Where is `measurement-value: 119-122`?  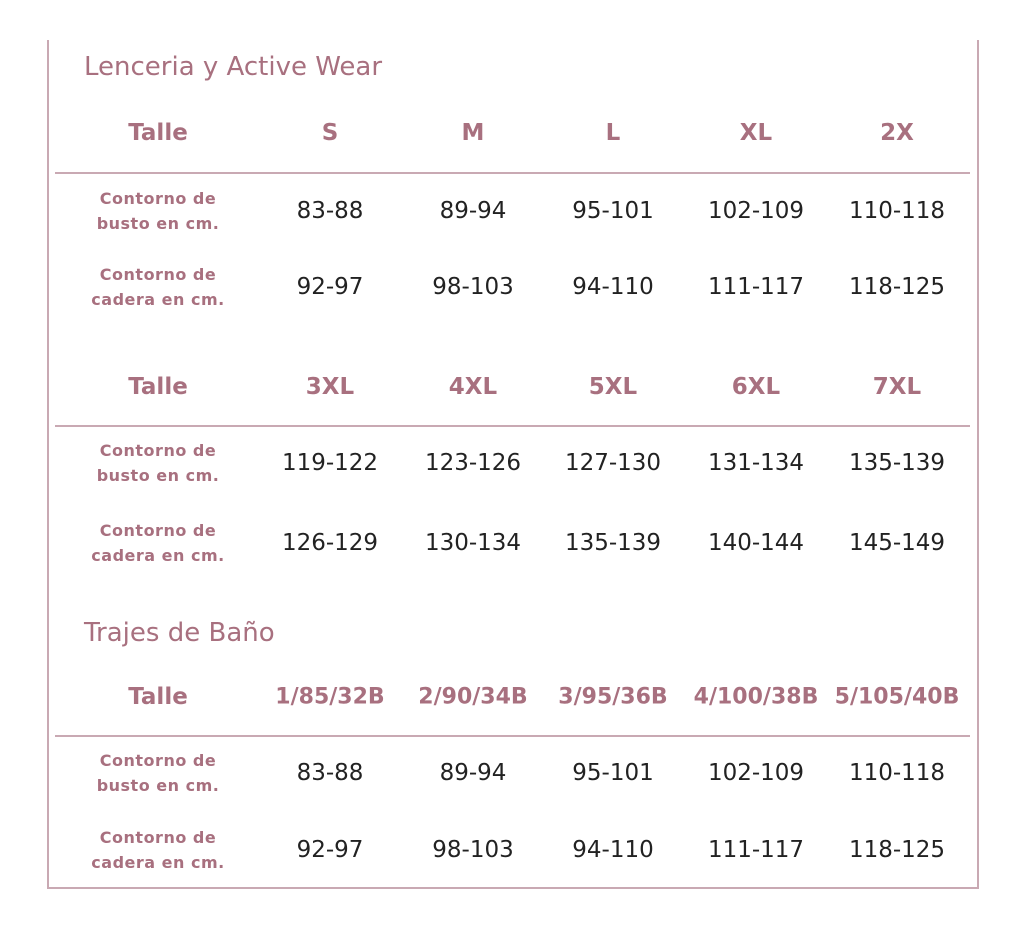 measurement-value: 119-122 is located at coordinates (330, 463).